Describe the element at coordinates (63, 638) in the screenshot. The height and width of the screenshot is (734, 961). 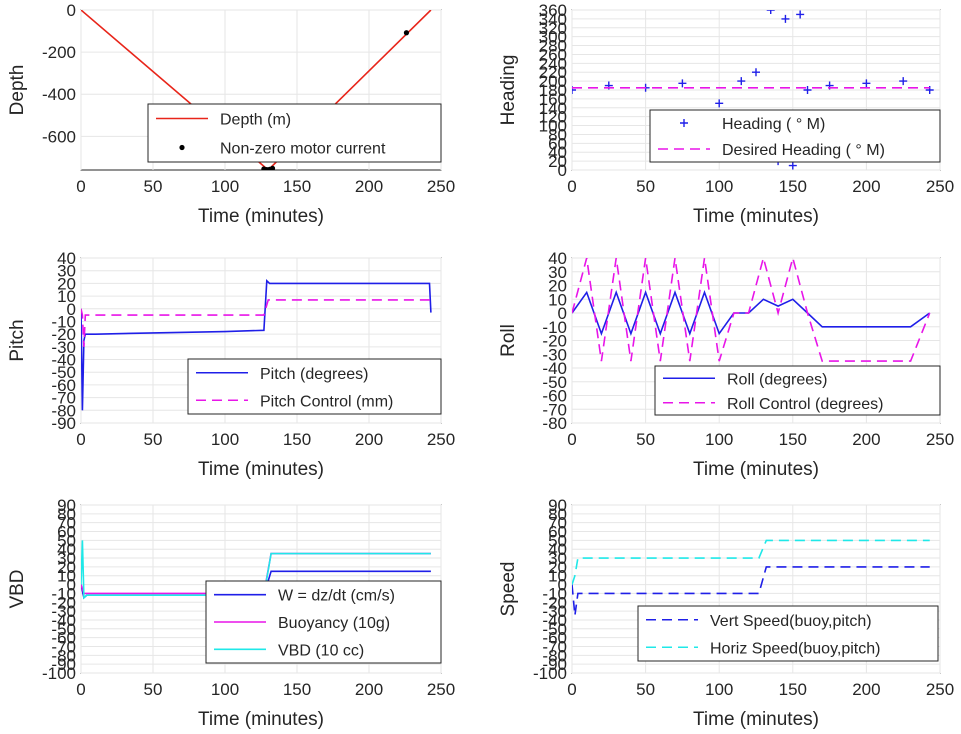
I see `vbd-ytick-label: -60` at that location.